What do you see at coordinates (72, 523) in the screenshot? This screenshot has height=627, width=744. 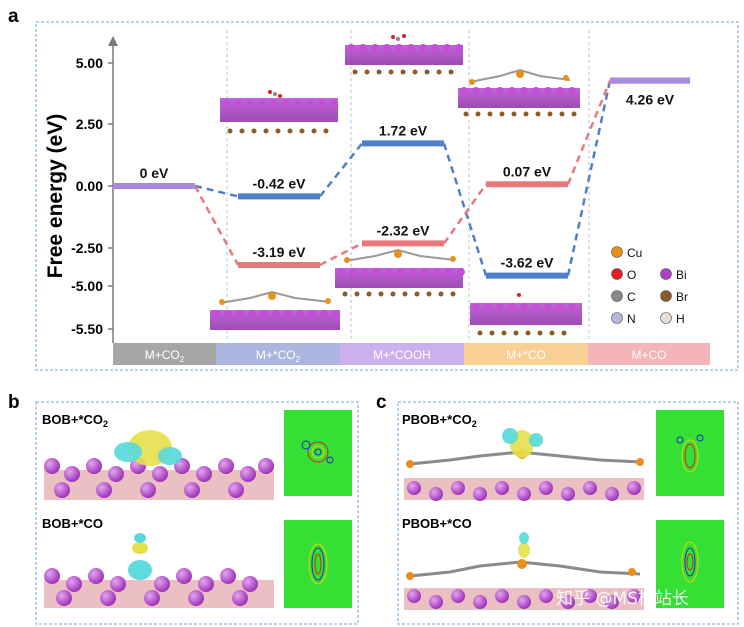 I see `subpanel-b-bottom-title: BOB+*CO` at bounding box center [72, 523].